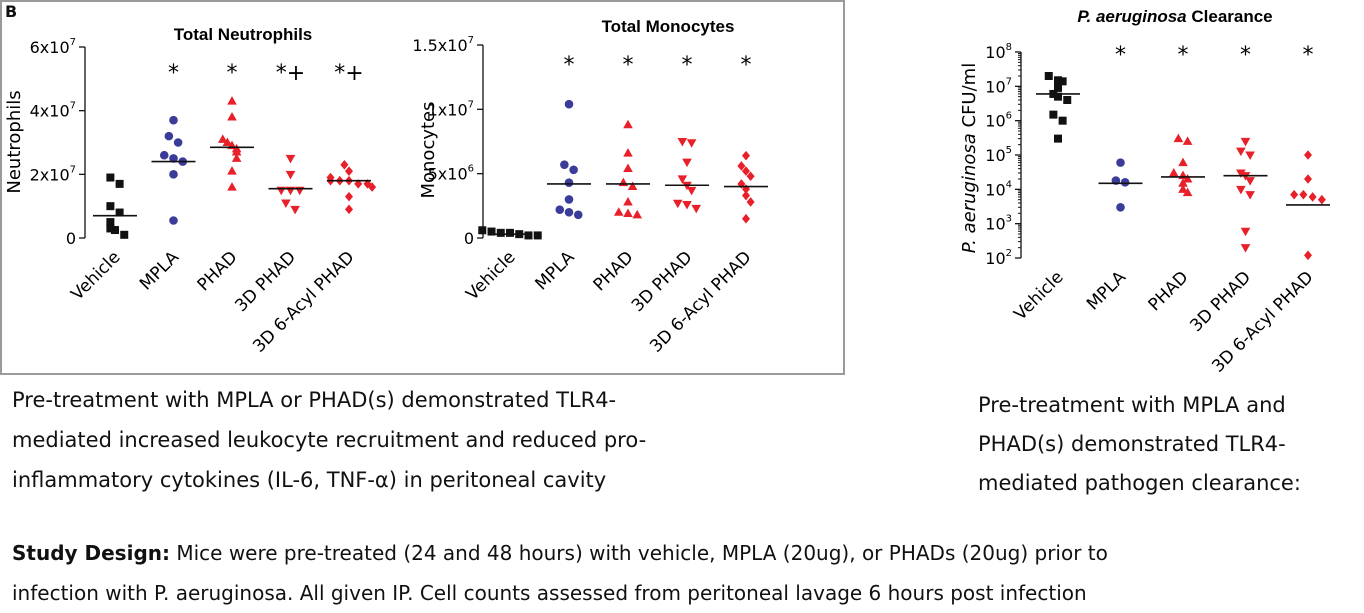 This screenshot has height=613, width=1364. I want to click on y-axis-label: Monocytes, so click(428, 149).